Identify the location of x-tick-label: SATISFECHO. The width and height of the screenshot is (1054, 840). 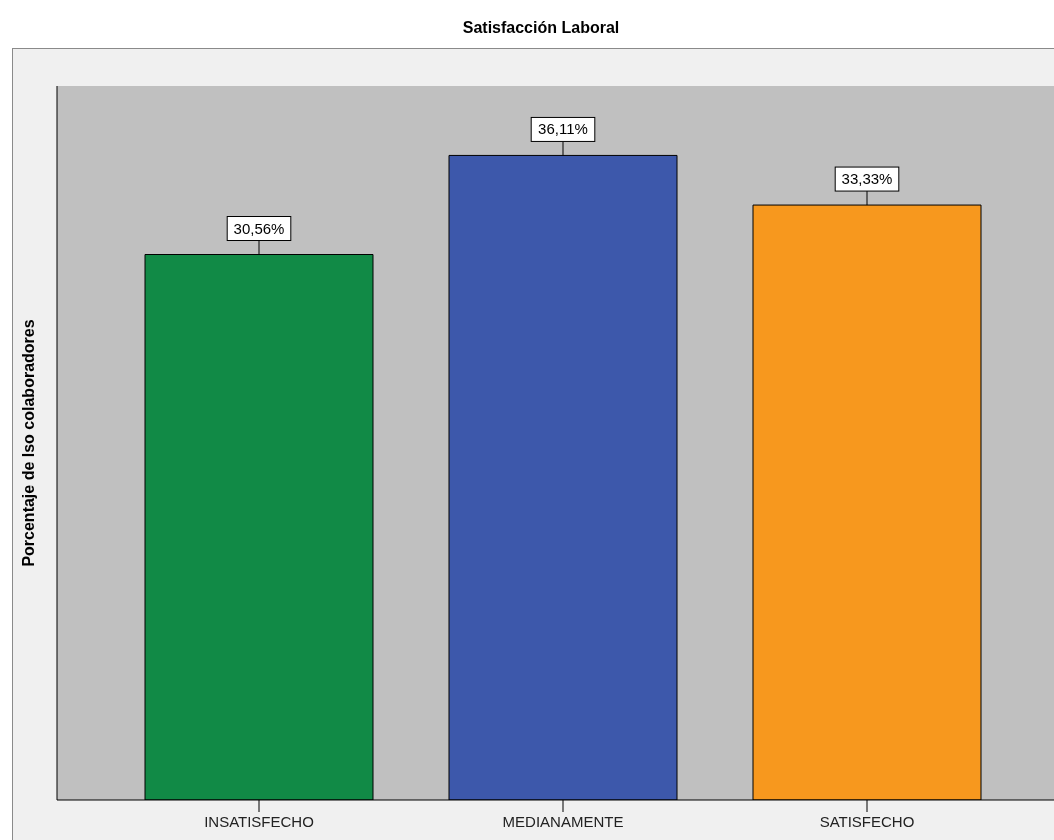
(867, 821).